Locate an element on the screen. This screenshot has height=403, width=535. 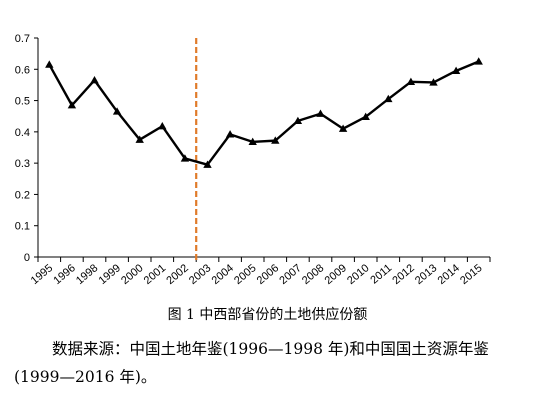
y-tick-label: 0.5 is located at coordinates (22, 102).